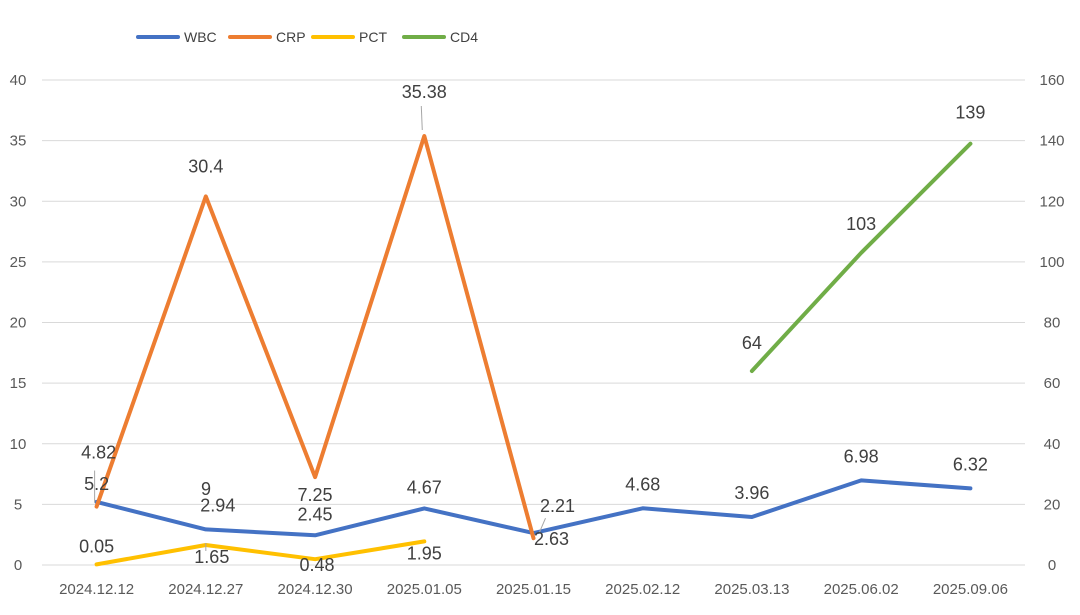  Describe the element at coordinates (205, 589) in the screenshot. I see `x-tick-label: 2024.12.27` at that location.